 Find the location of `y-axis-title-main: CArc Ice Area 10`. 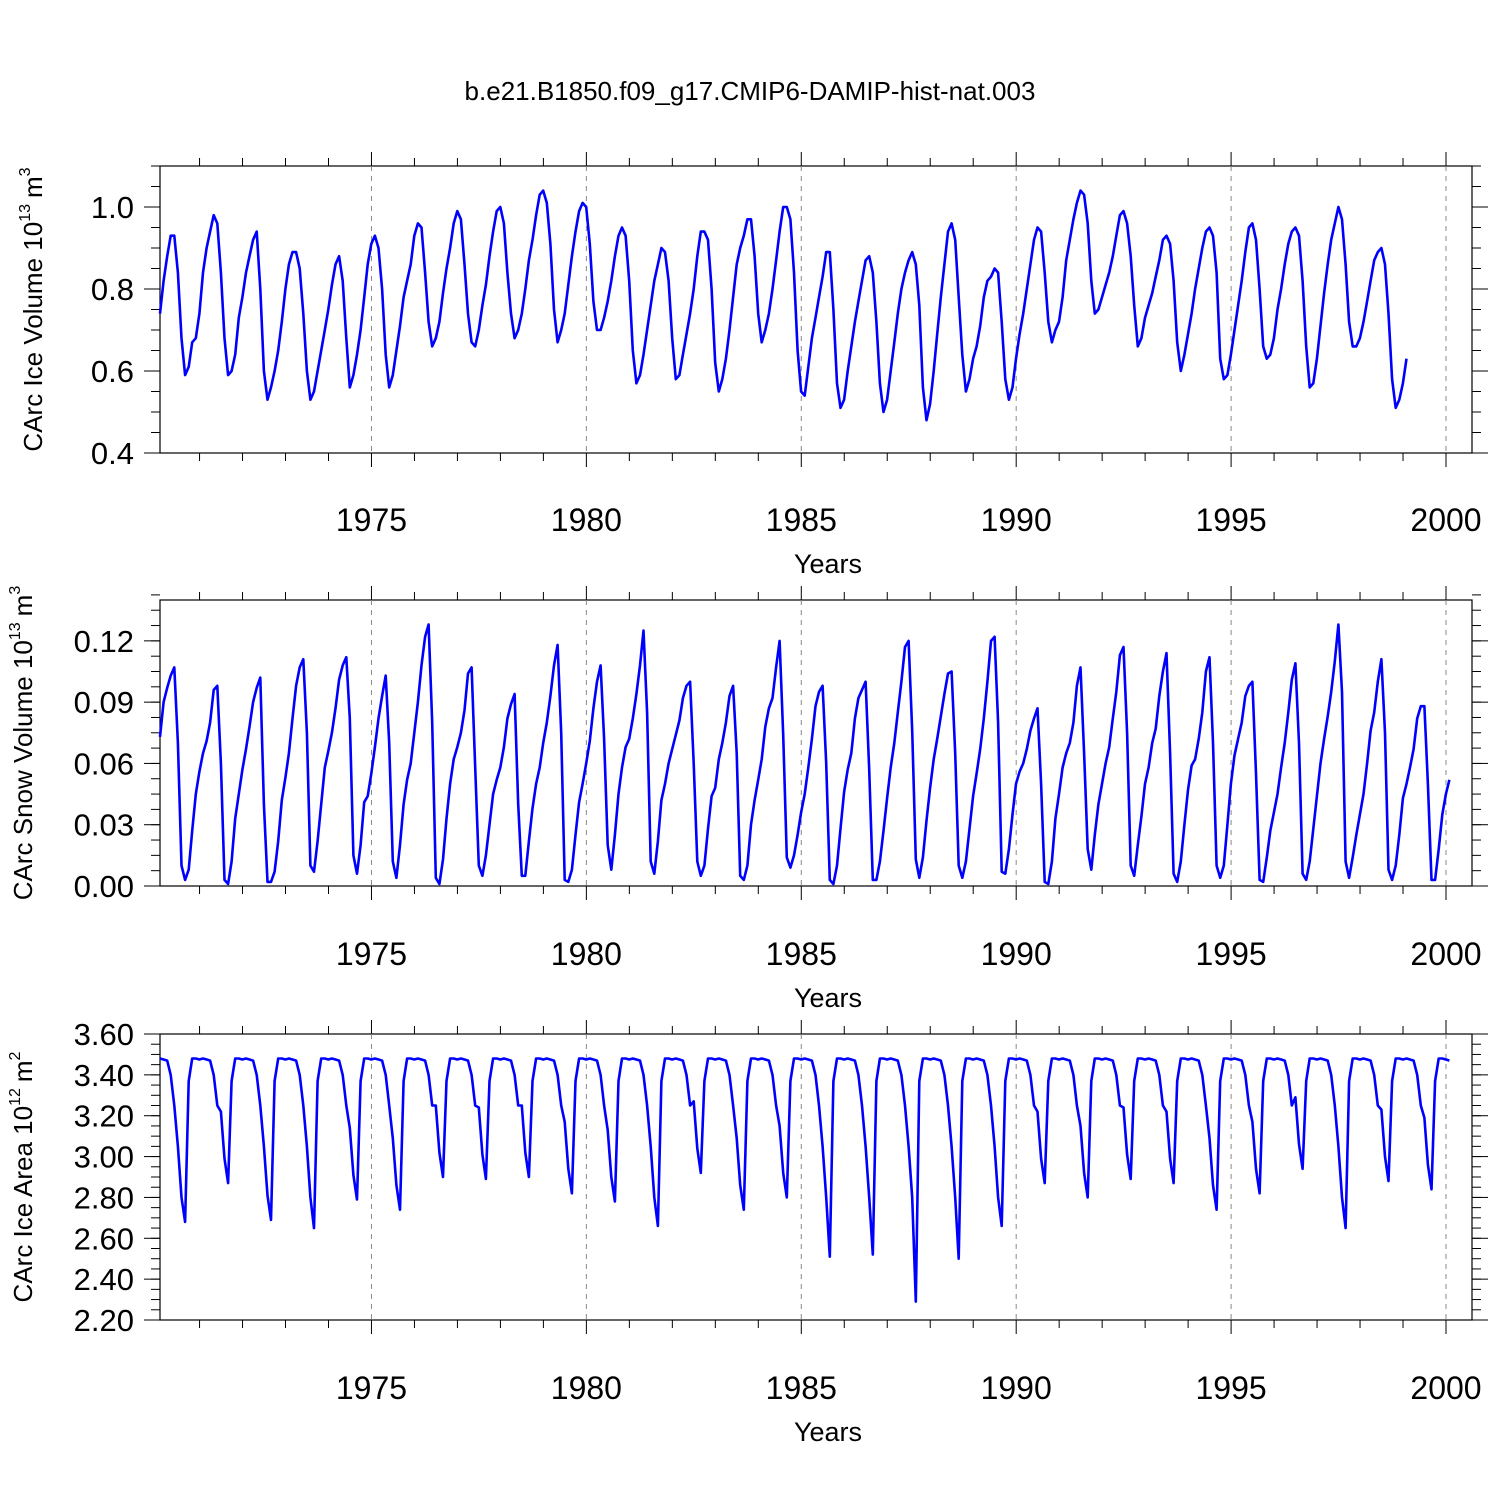

y-axis-title-main: CArc Ice Area 10 is located at coordinates (23, 1204).